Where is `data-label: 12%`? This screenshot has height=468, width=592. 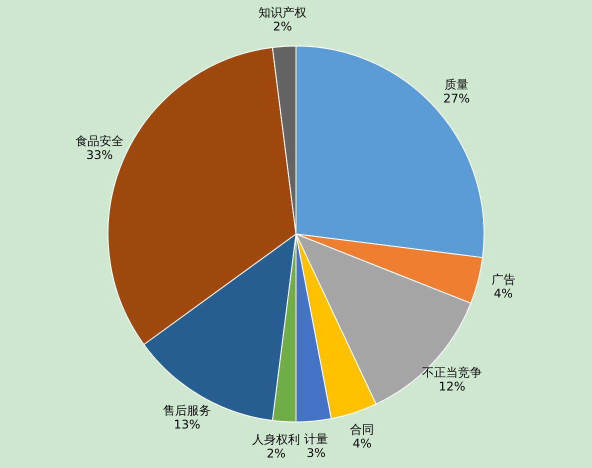
data-label: 12% is located at coordinates (452, 387).